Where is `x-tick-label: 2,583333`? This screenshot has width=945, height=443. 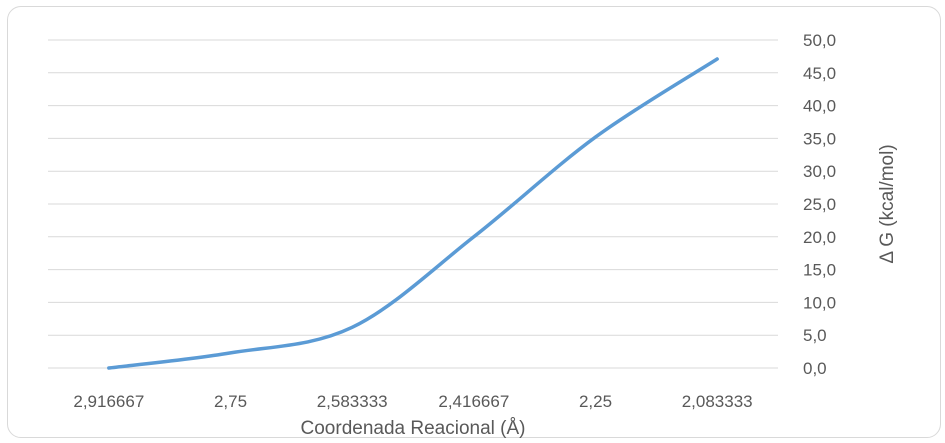
x-tick-label: 2,583333 is located at coordinates (352, 401).